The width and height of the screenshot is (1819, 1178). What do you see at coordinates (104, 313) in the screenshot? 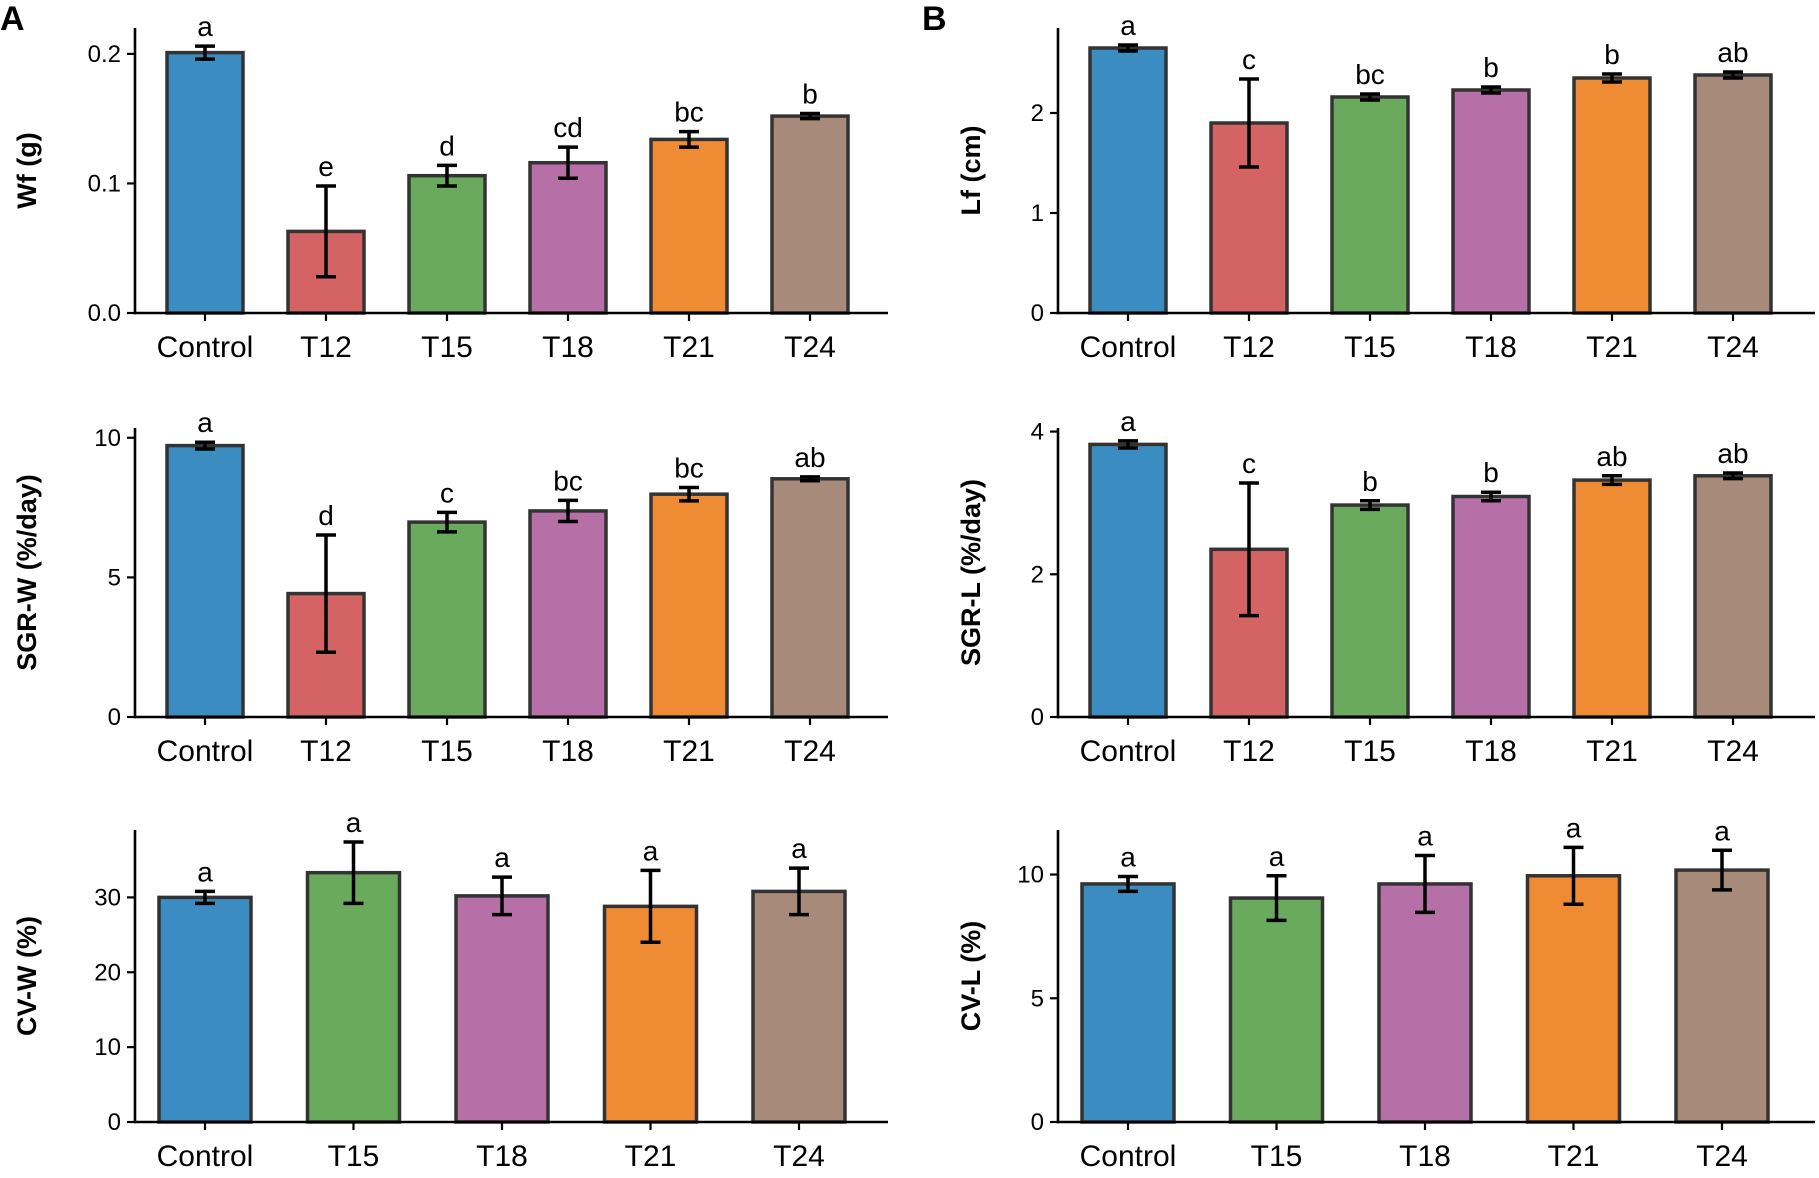
I see `y-tick-label: 0.0` at bounding box center [104, 313].